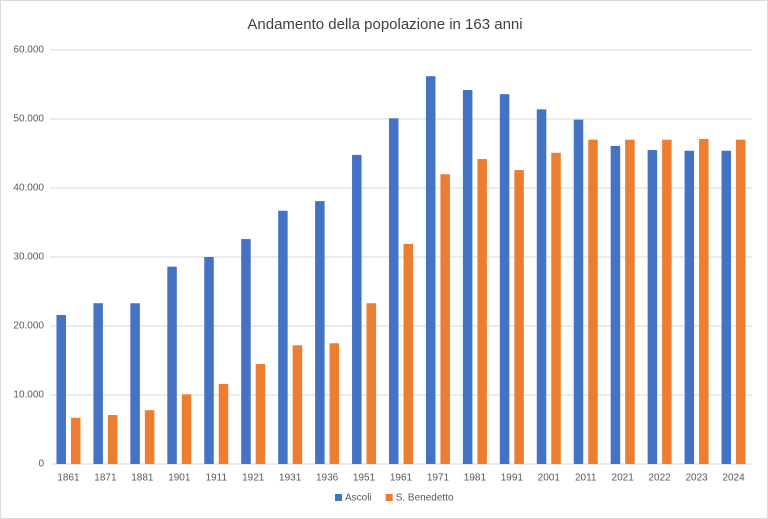 The image size is (768, 519). Describe the element at coordinates (425, 498) in the screenshot. I see `legend-label: S. Benedetto` at that location.